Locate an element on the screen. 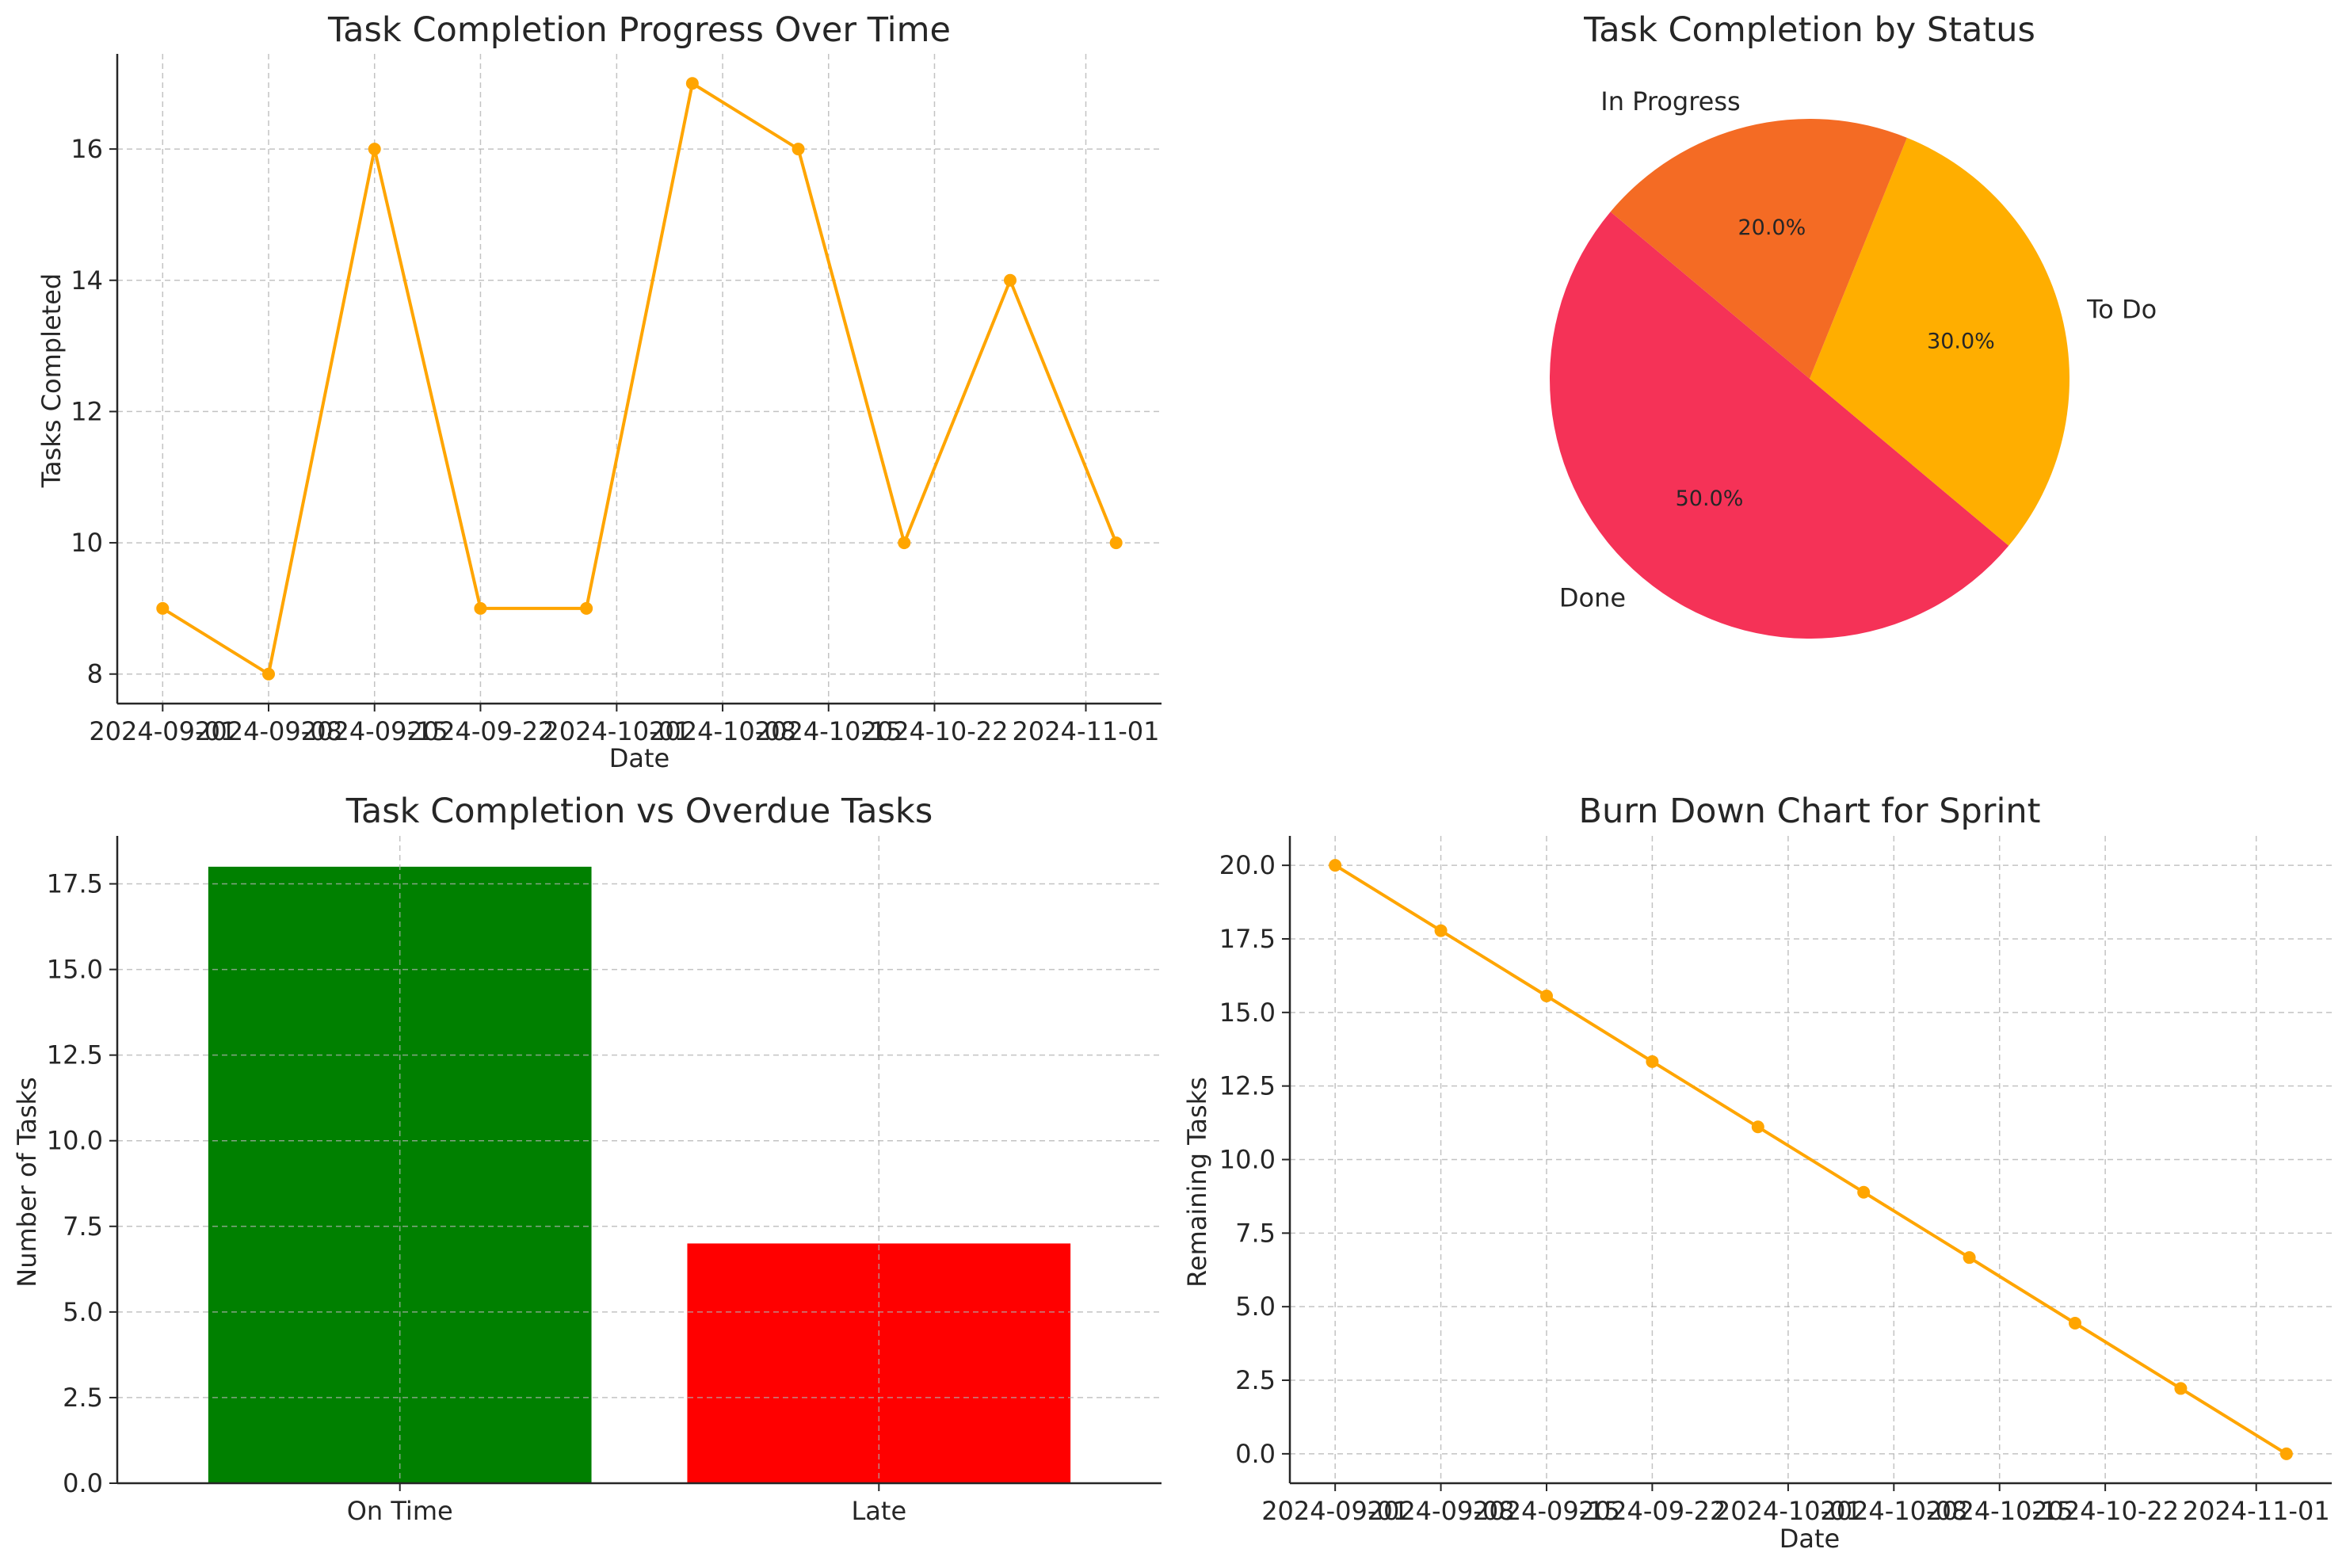 This screenshot has width=2346, height=1568. progress-chart-title: Task Completion Progress Over Time is located at coordinates (639, 30).